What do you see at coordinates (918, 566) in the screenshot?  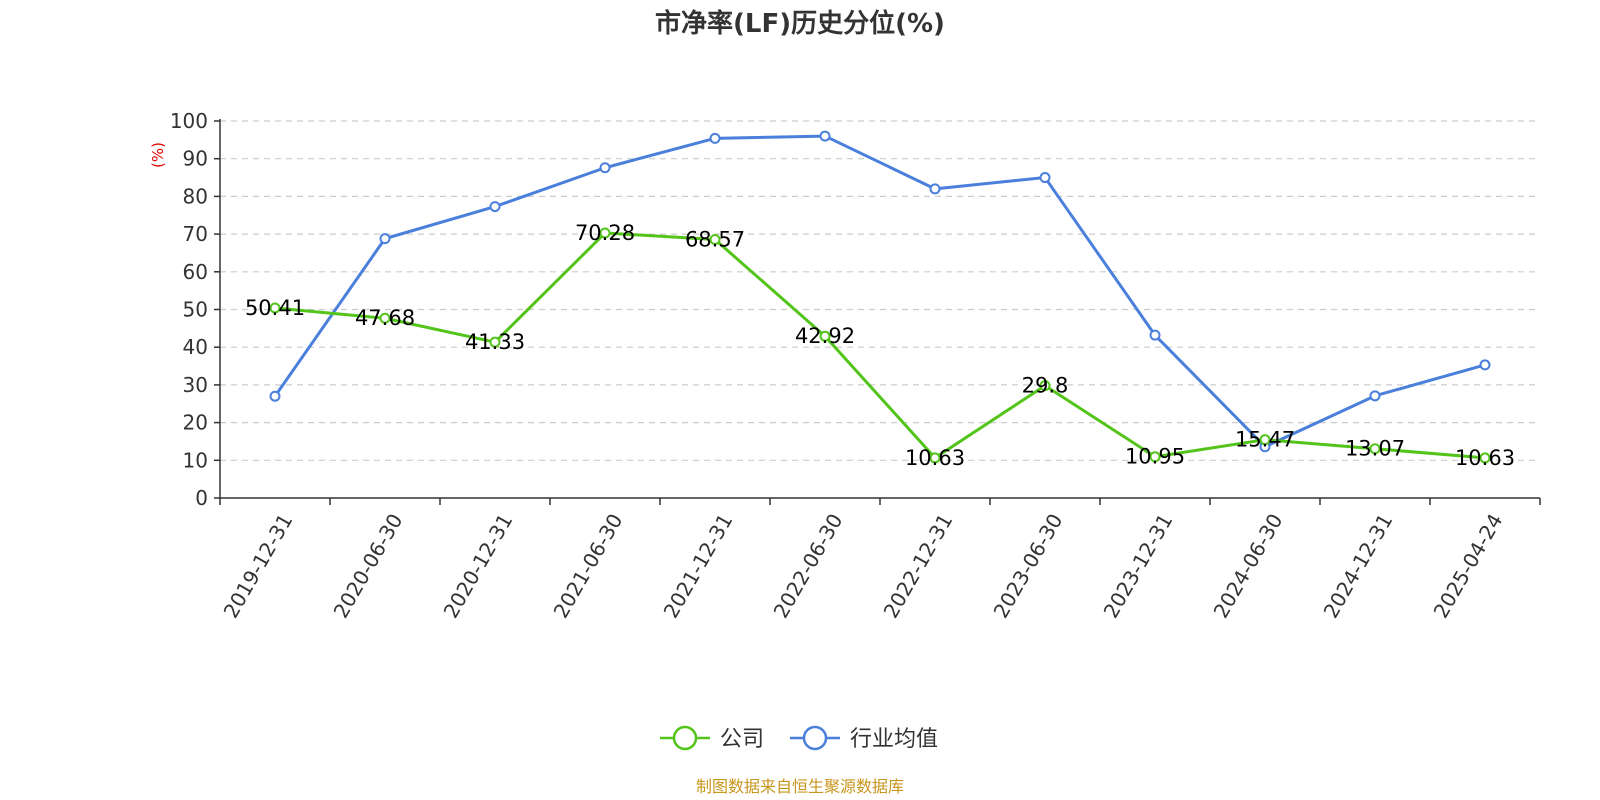 I see `x-tick-label: 2022-12-31` at bounding box center [918, 566].